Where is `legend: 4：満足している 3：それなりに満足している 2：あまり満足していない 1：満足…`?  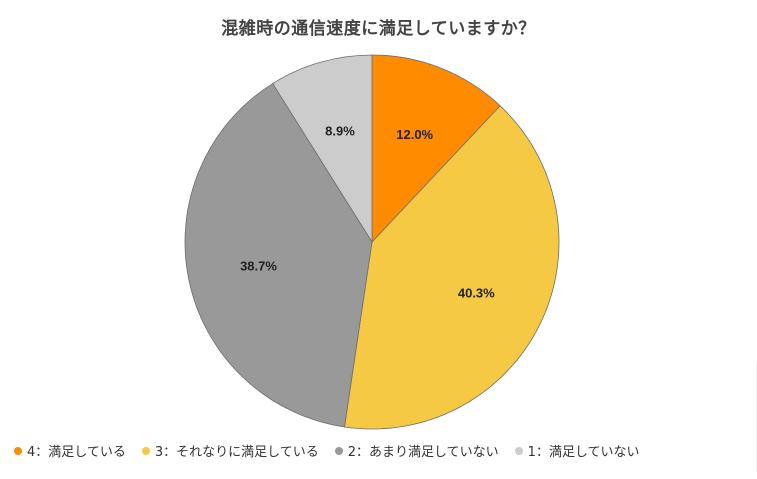
legend: 4：満足している 3：それなりに満足している 2：あまり満足していない 1：満足… is located at coordinates (327, 450).